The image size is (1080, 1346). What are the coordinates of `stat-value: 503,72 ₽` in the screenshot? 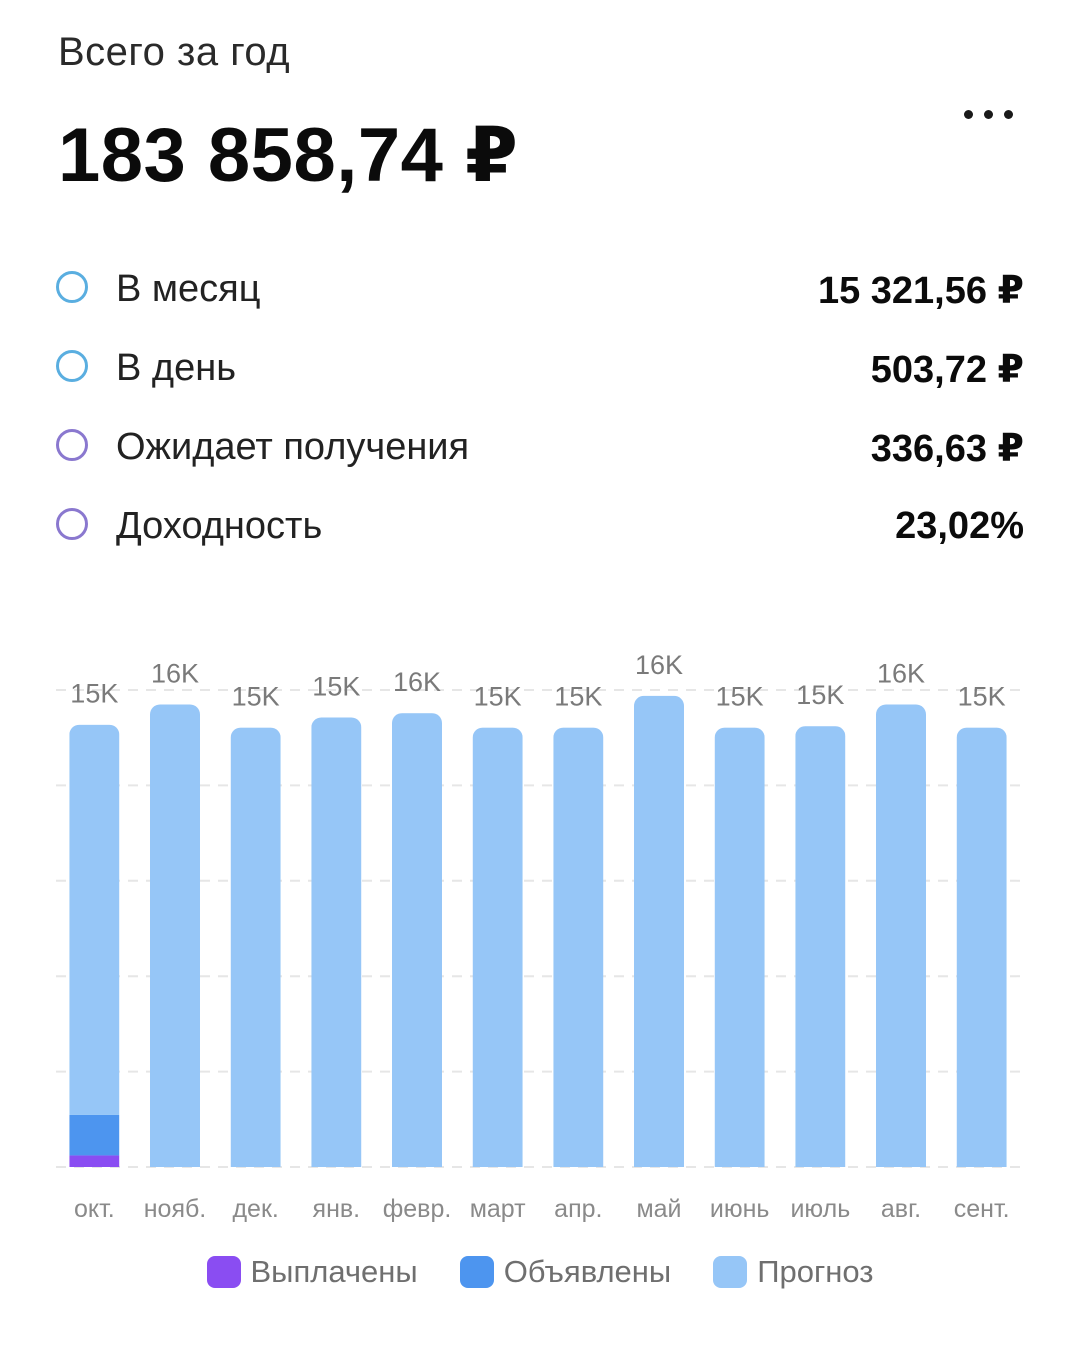 It's located at (947, 370).